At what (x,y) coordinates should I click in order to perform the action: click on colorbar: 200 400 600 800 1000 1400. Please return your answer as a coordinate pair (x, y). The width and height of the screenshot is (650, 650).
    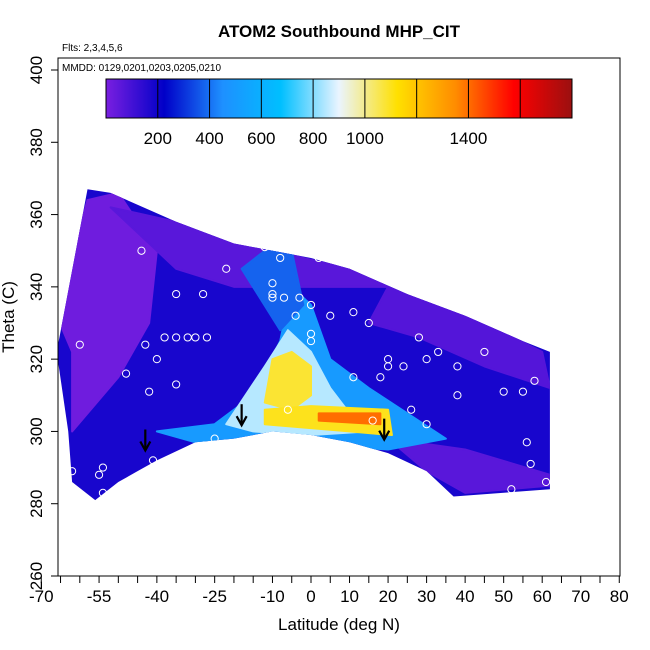
    Looking at the image, I should click on (339, 113).